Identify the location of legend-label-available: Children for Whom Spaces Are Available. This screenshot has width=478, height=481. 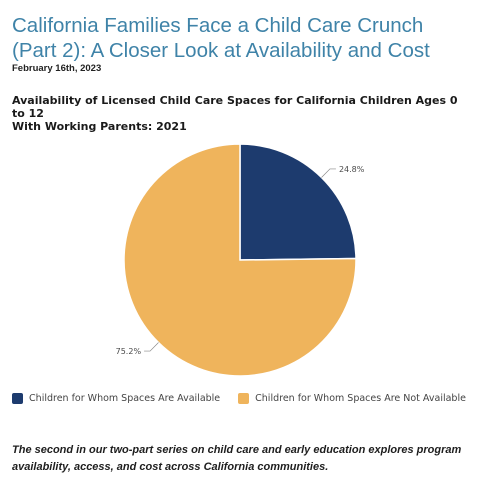
(125, 398).